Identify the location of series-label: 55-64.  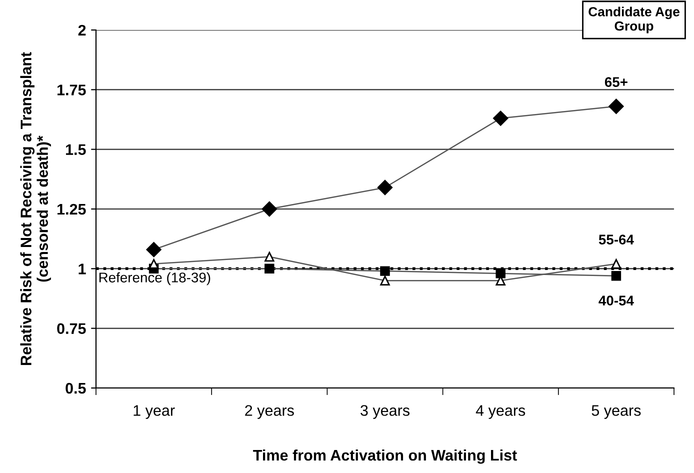
(616, 239).